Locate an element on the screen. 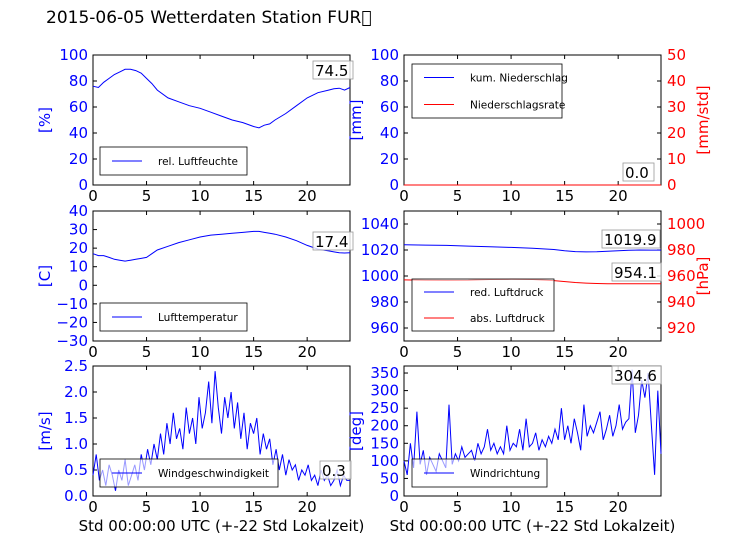  precip-ytick-label: 80 is located at coordinates (389, 81).